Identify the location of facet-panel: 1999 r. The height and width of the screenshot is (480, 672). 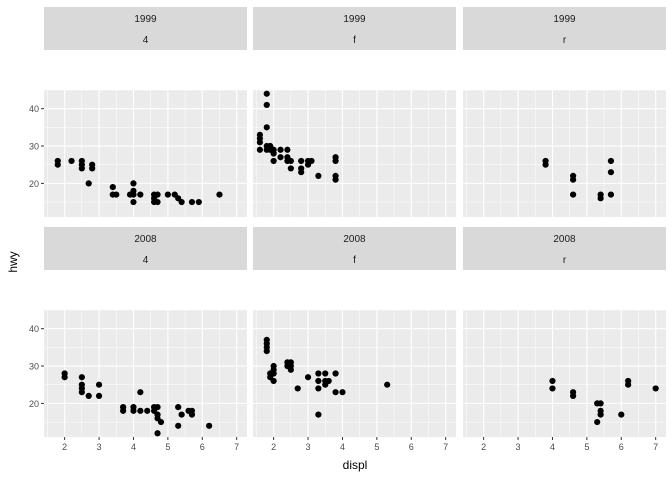
(564, 112).